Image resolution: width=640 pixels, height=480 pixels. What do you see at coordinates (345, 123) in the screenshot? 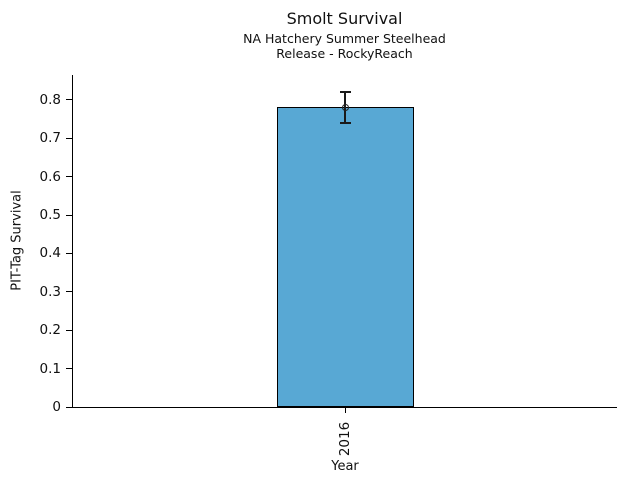
I see `error-bar-cap-bottom` at bounding box center [345, 123].